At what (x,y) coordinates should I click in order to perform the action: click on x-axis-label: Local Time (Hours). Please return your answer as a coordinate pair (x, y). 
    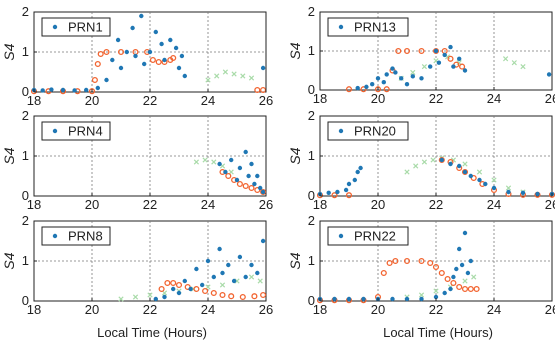
    Looking at the image, I should click on (152, 332).